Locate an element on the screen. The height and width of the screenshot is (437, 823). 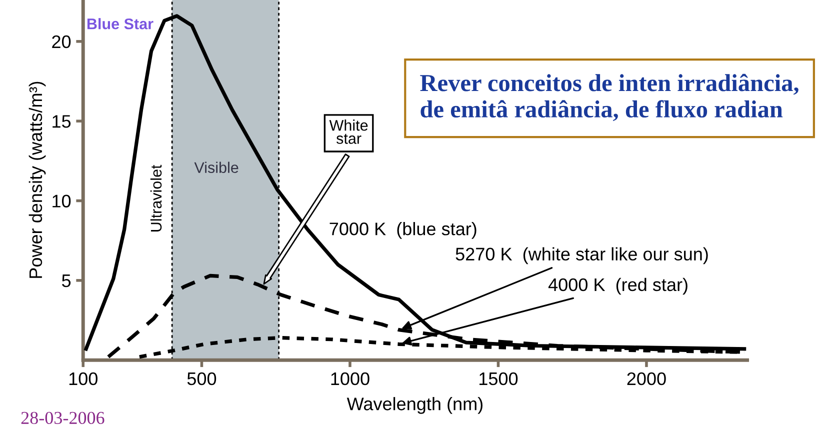
y-axis-title: Power density (watts/m³) is located at coordinates (37, 180).